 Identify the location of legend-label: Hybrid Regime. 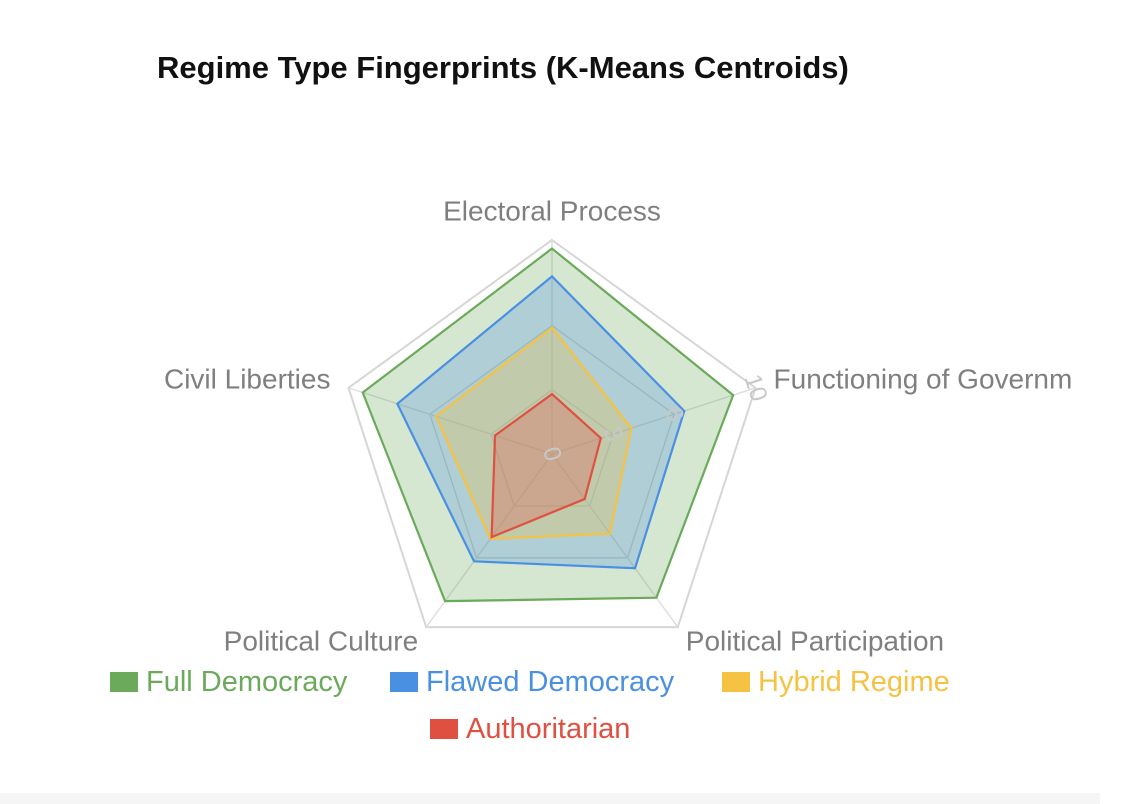
(854, 682).